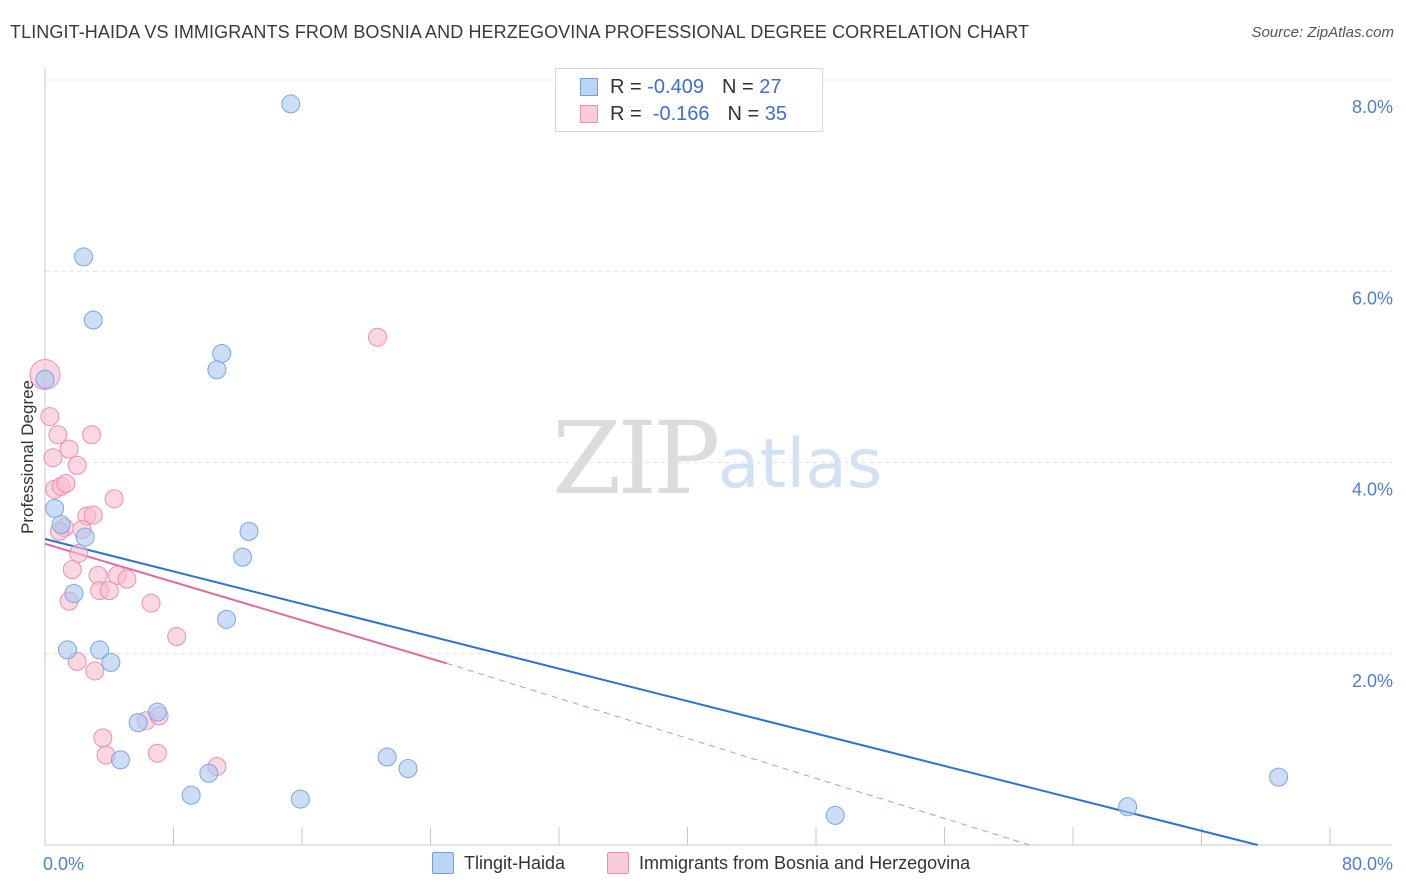 The height and width of the screenshot is (892, 1406). Describe the element at coordinates (738, 754) in the screenshot. I see `trend-line-bosnia-extension` at that location.